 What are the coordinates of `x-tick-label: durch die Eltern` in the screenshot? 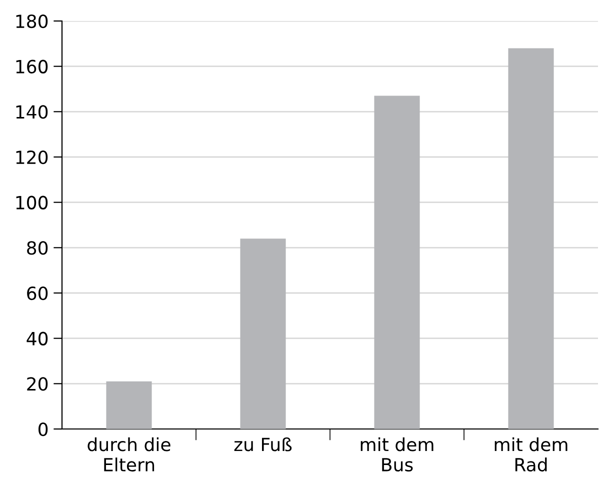 It's located at (129, 454).